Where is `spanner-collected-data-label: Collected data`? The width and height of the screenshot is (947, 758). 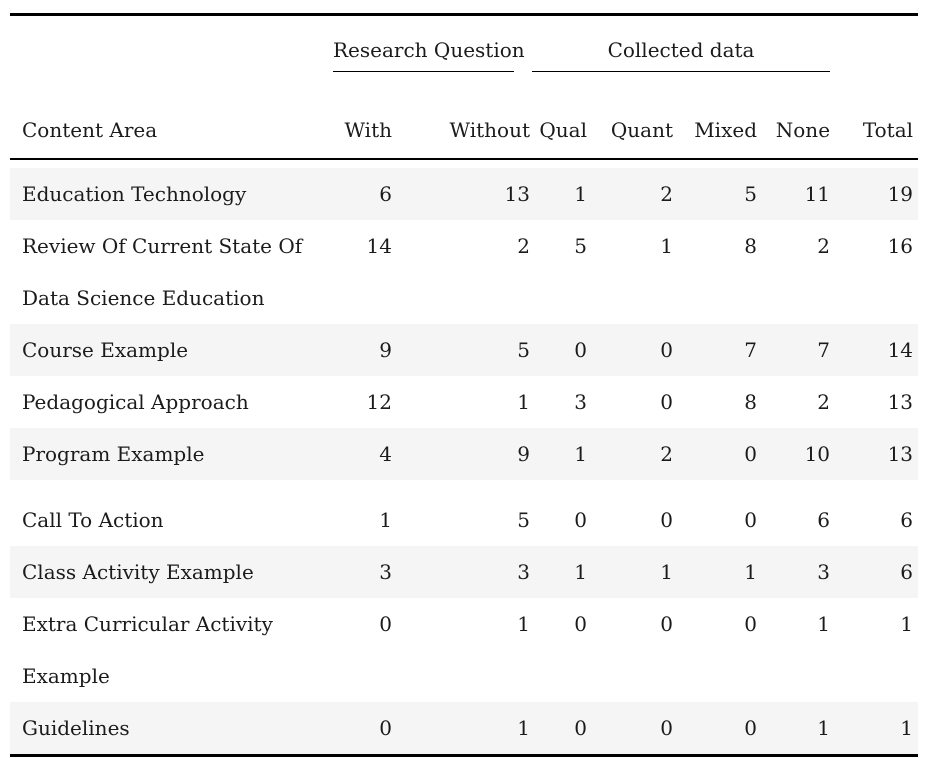 spanner-collected-data-label: Collected data is located at coordinates (681, 55).